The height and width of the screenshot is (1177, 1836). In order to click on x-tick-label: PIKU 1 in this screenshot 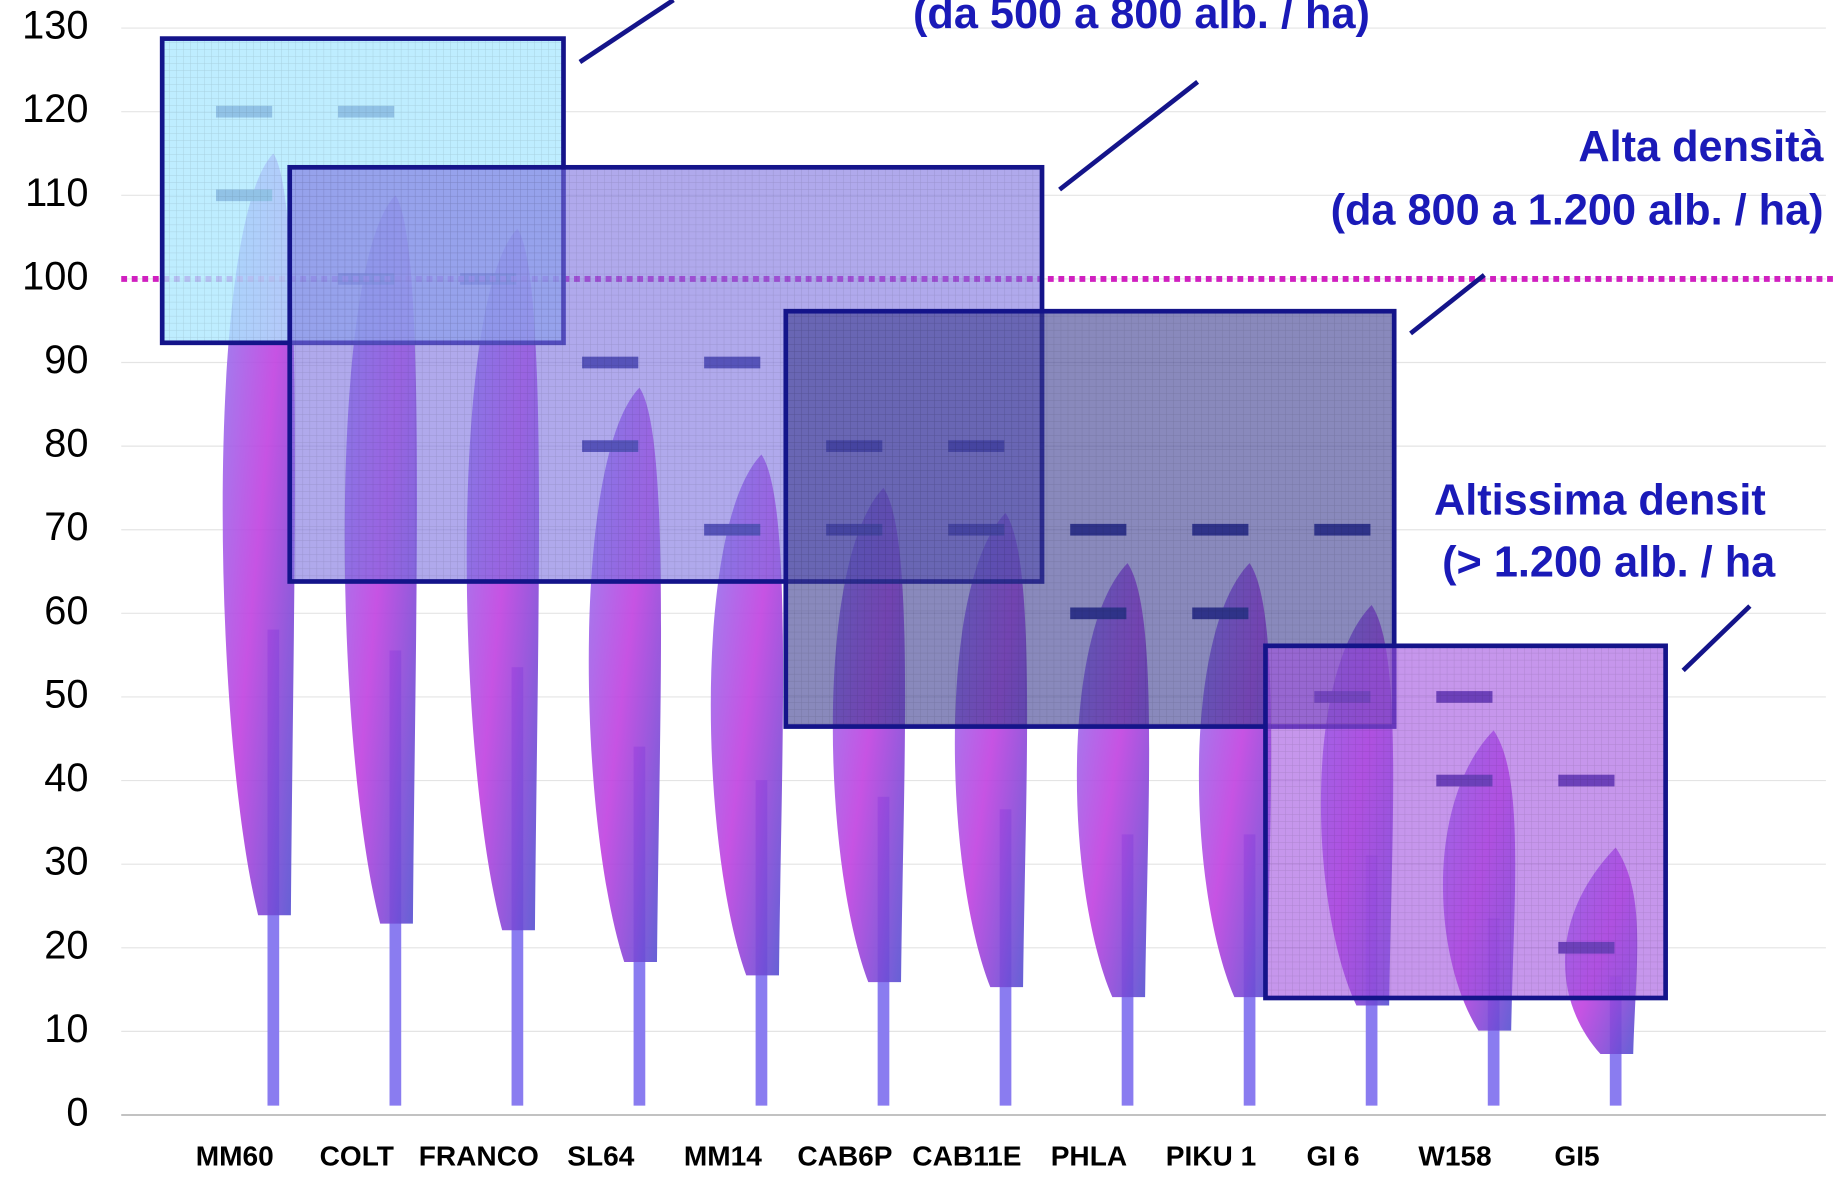, I will do `click(1211, 1156)`.